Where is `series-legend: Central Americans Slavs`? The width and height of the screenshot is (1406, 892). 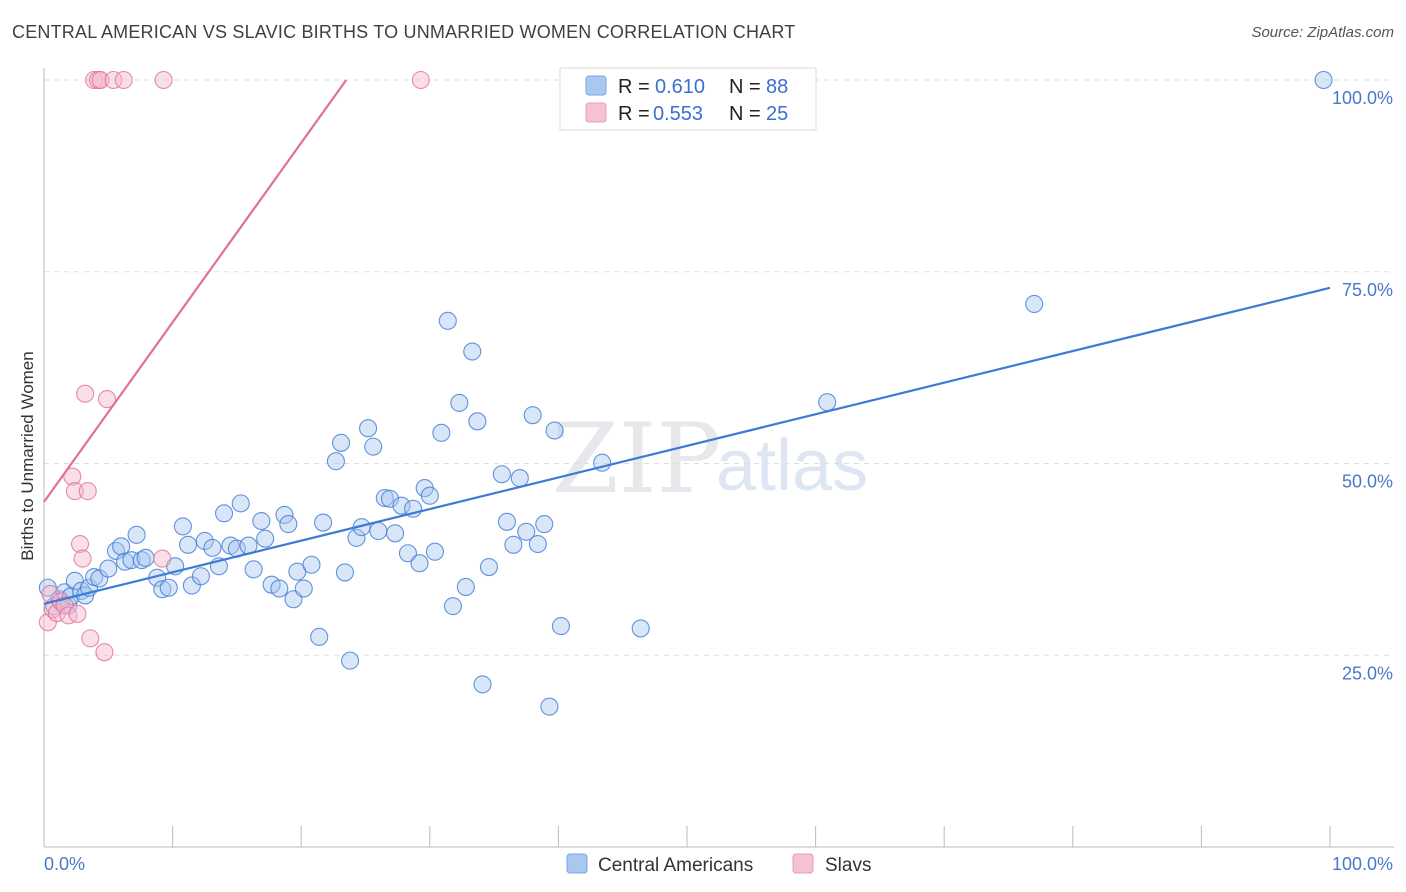 series-legend: Central Americans Slavs is located at coordinates (718, 864).